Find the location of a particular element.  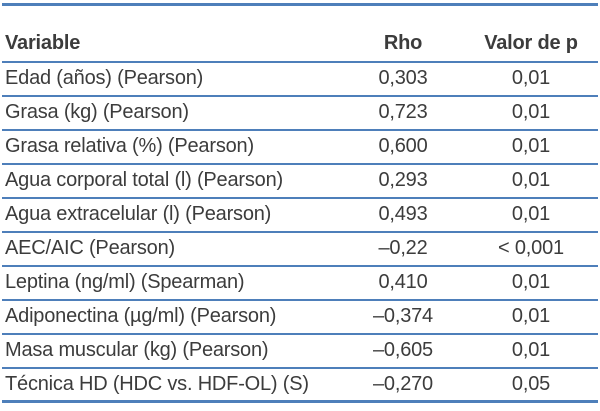

cell-variable: Técnica HD (HDC vs. HDF-OL) (S) is located at coordinates (172, 385).